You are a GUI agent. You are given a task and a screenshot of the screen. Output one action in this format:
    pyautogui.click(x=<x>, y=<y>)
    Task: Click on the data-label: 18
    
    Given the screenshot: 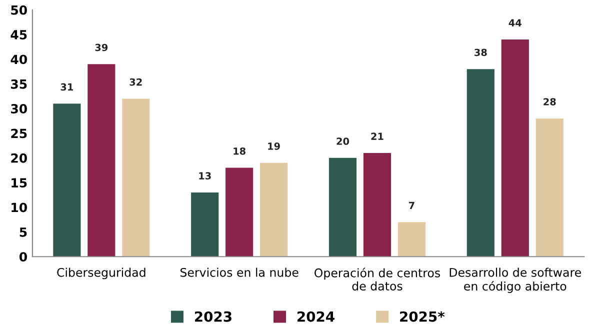 What is the action you would take?
    pyautogui.click(x=240, y=151)
    